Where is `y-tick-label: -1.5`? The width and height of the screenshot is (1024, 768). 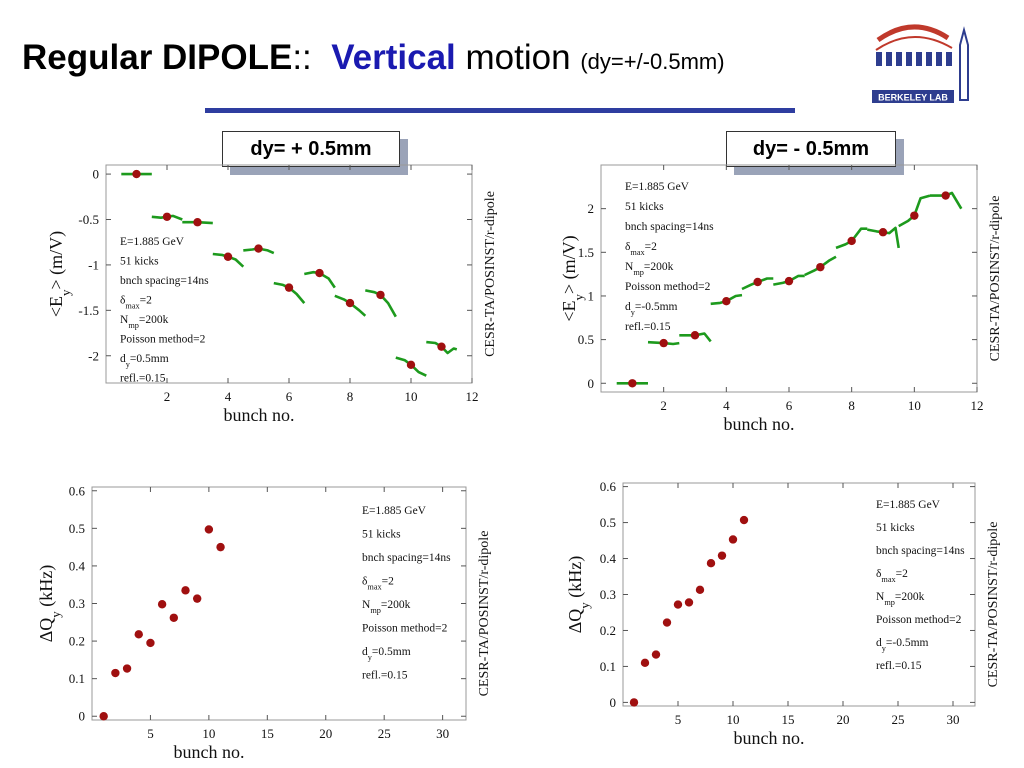 y-tick-label: -1.5 is located at coordinates (88, 310).